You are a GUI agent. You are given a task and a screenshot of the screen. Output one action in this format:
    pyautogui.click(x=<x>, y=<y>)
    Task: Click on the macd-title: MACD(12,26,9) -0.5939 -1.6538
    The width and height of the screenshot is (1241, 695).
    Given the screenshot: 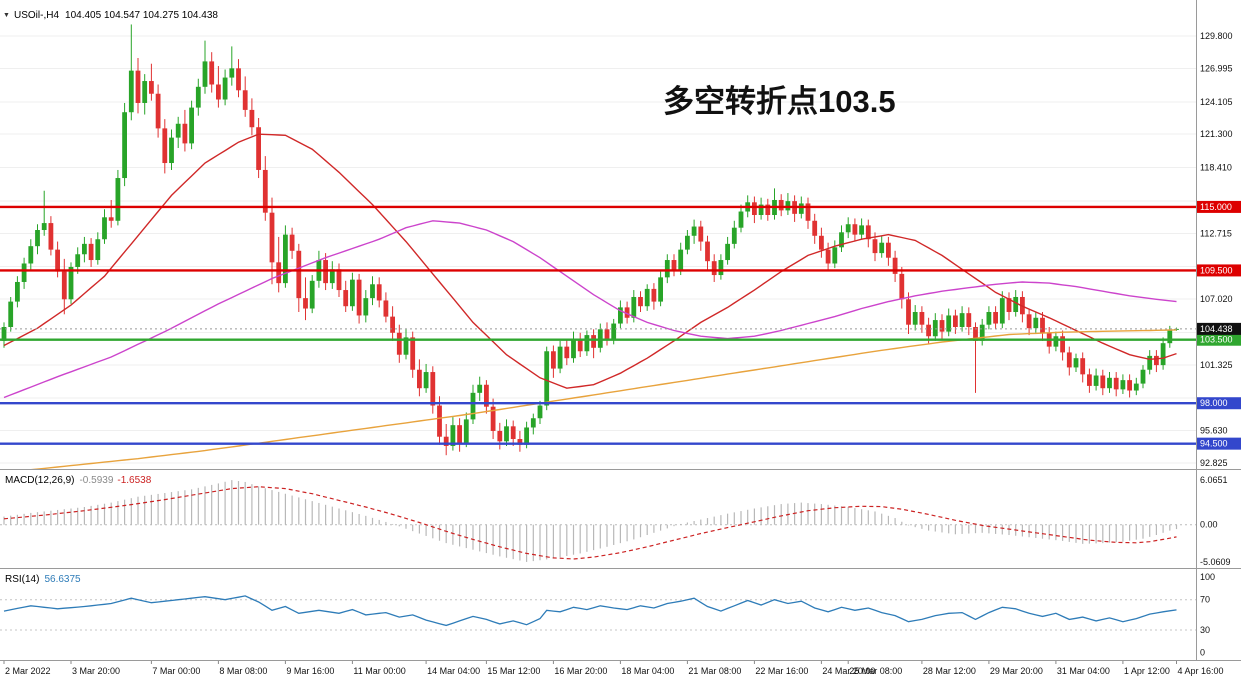 What is the action you would take?
    pyautogui.click(x=78, y=480)
    